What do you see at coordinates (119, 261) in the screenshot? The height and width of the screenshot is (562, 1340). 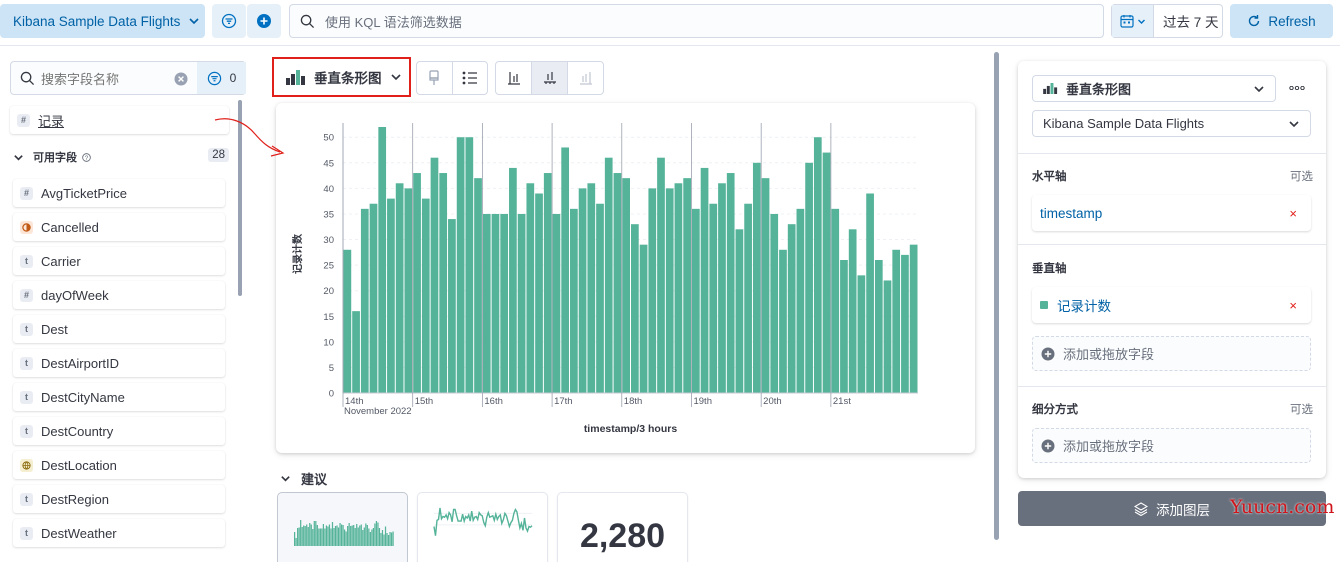 I see `field-item: t Carrier` at bounding box center [119, 261].